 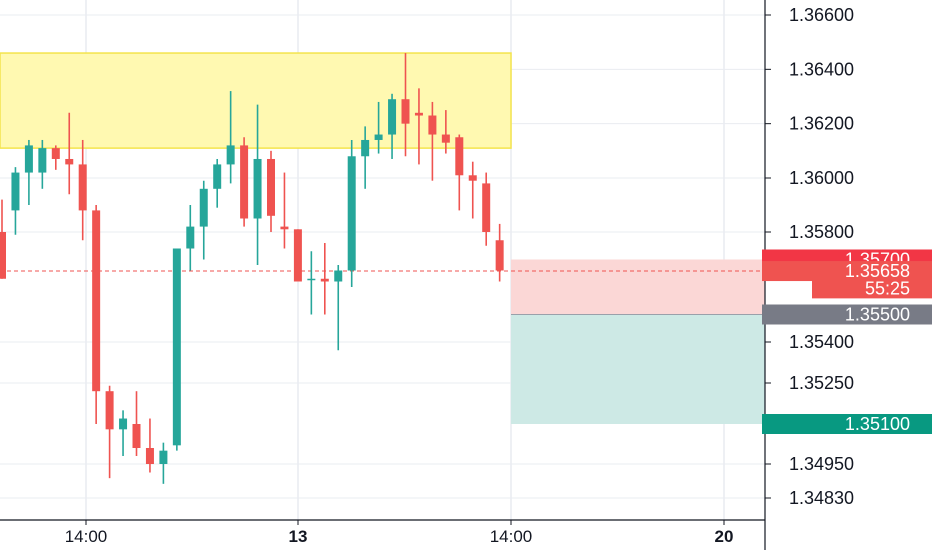 I want to click on price-badge-label: 55:25, so click(x=887, y=288).